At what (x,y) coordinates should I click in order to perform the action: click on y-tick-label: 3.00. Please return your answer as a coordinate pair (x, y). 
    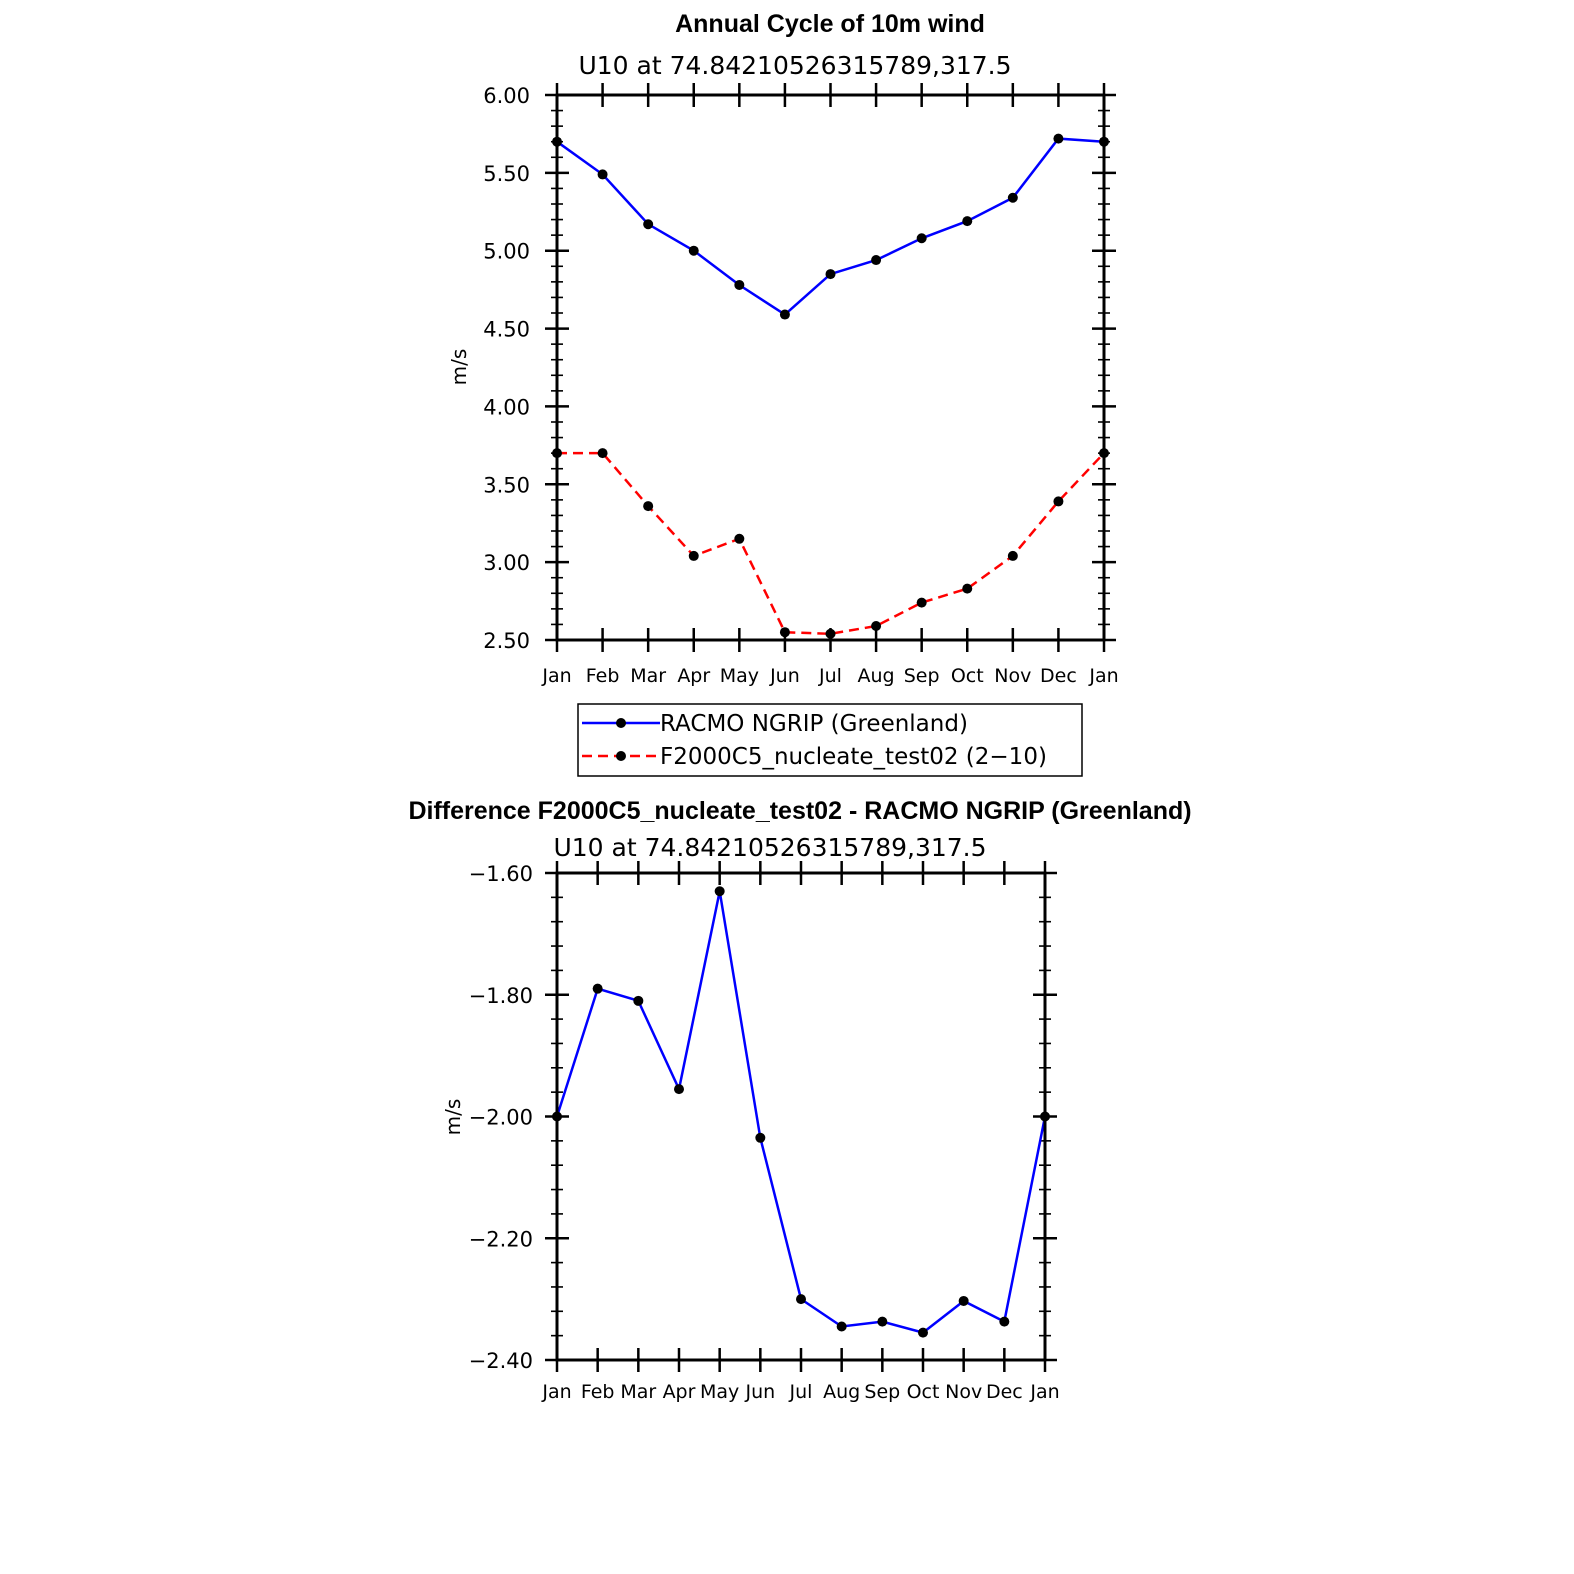
    Looking at the image, I should click on (506, 563).